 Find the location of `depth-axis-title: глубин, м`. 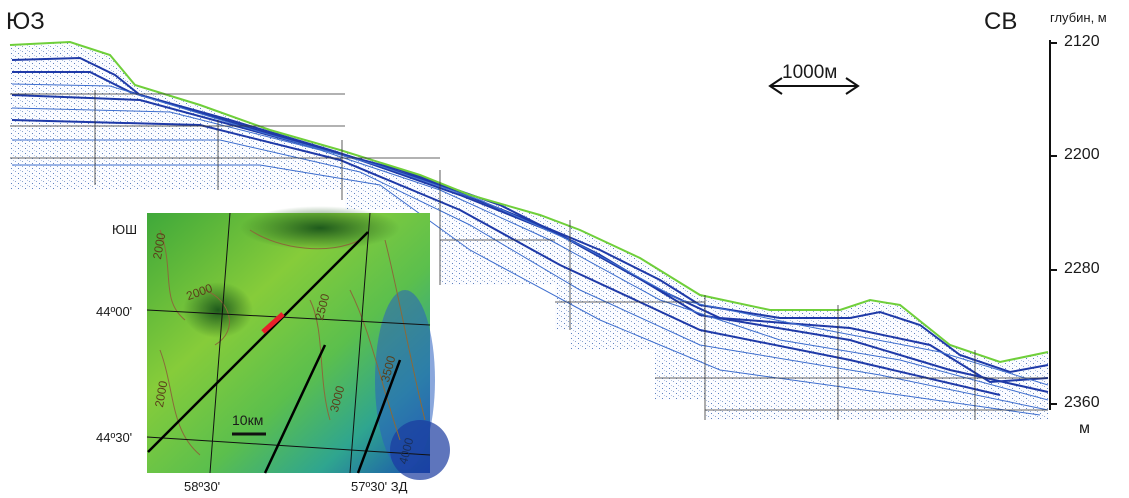

depth-axis-title: глубин, м is located at coordinates (1078, 17).